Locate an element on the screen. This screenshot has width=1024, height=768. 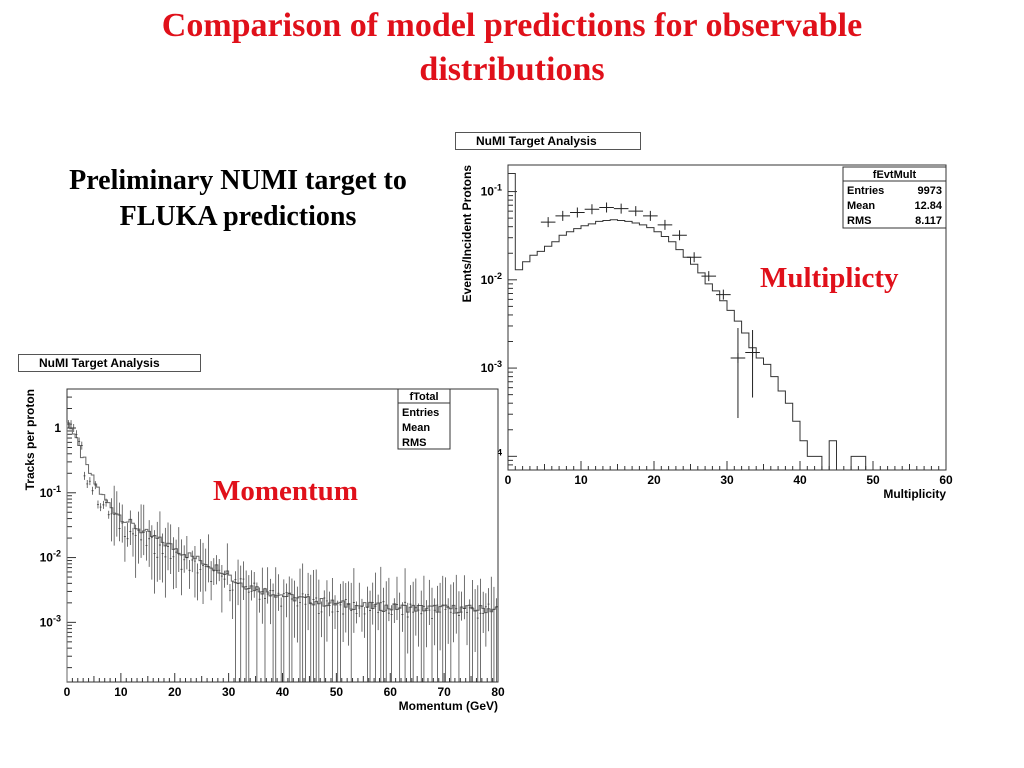
x-tick-label: 80 is located at coordinates (498, 692).